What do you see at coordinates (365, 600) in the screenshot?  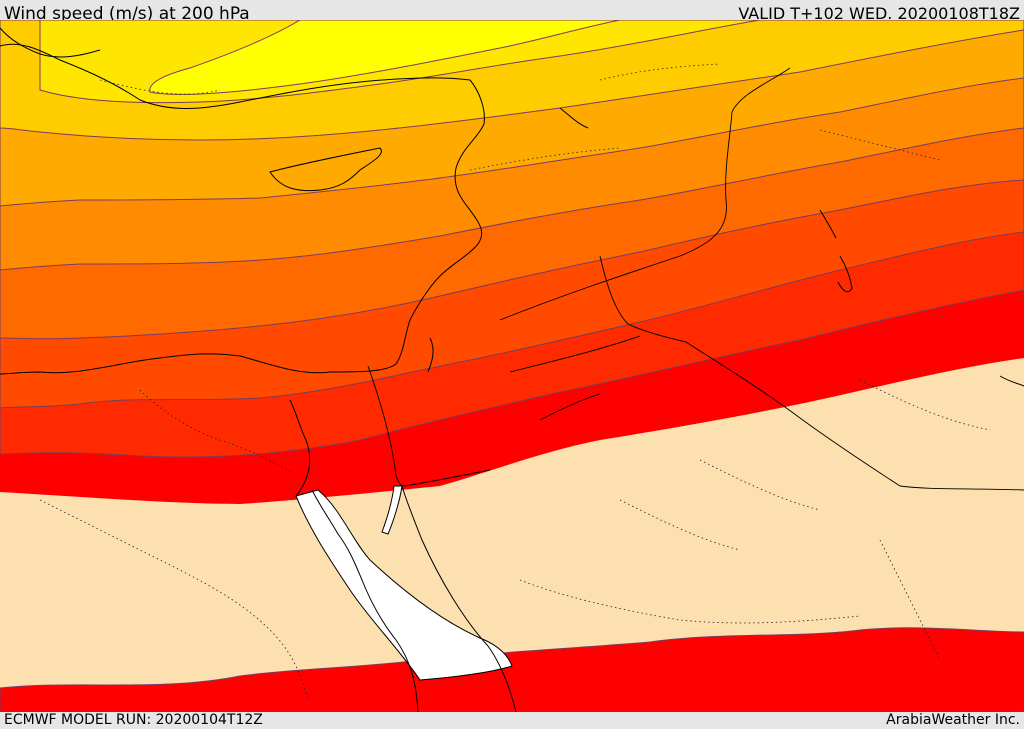 I see `sinai-coast` at bounding box center [365, 600].